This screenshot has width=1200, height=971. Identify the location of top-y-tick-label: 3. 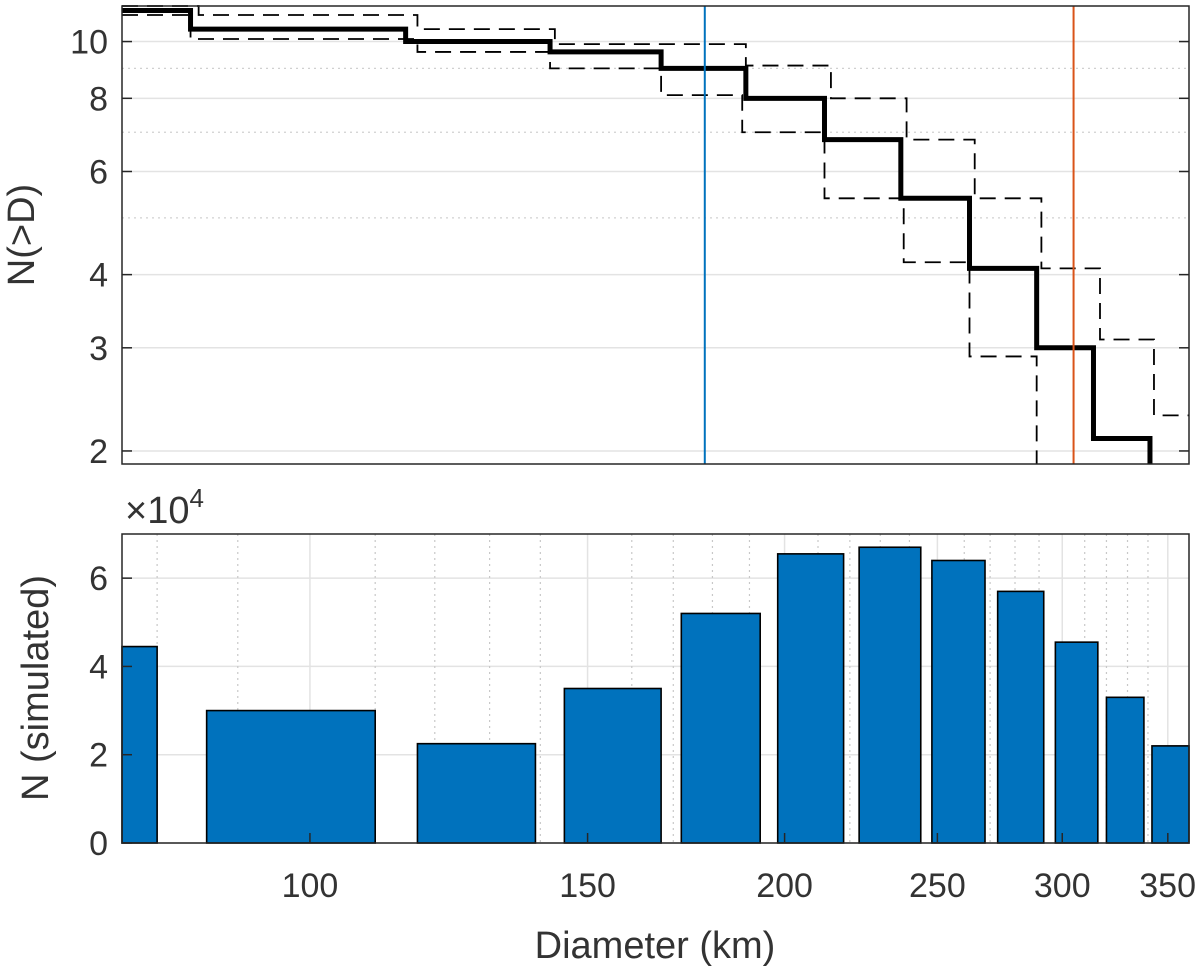
(98, 349).